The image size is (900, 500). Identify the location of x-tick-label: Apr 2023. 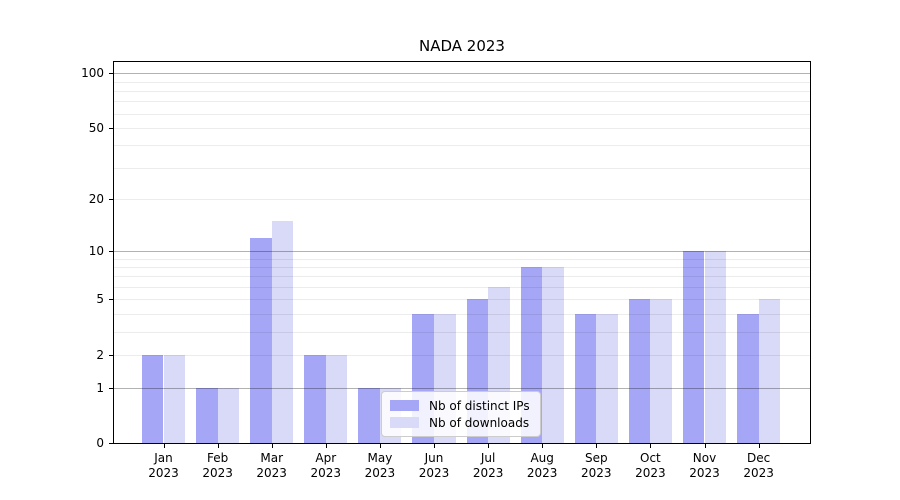
(326, 466).